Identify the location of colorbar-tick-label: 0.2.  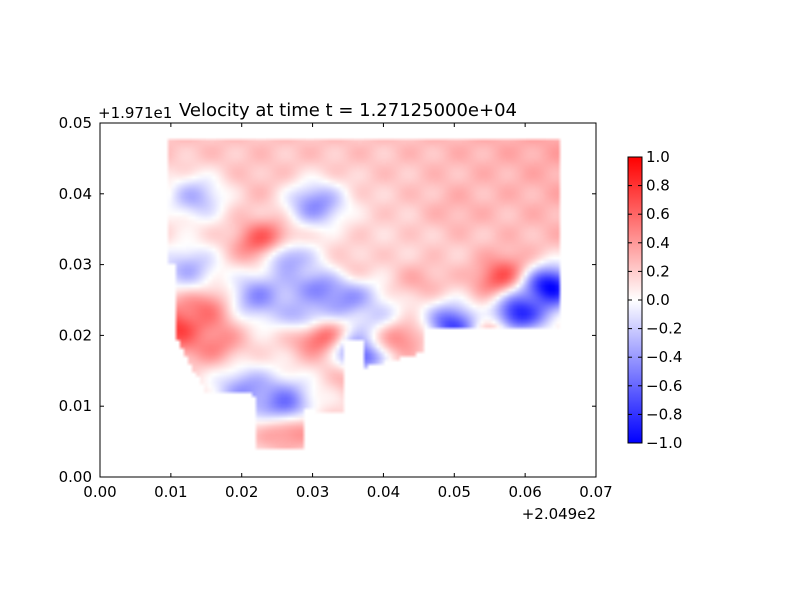
(658, 271).